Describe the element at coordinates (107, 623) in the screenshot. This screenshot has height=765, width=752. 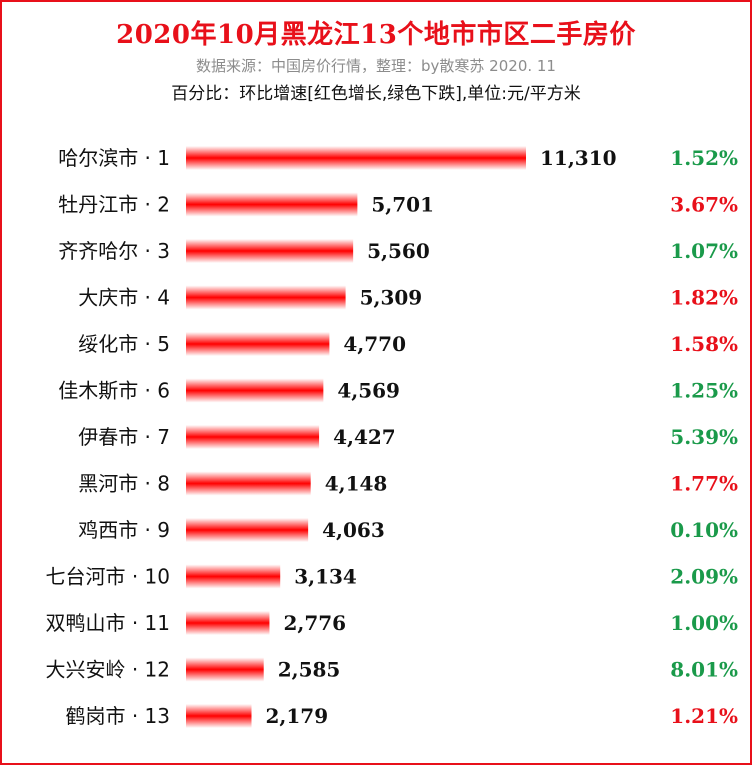
I see `category-label: 双鸭山市 · 11` at that location.